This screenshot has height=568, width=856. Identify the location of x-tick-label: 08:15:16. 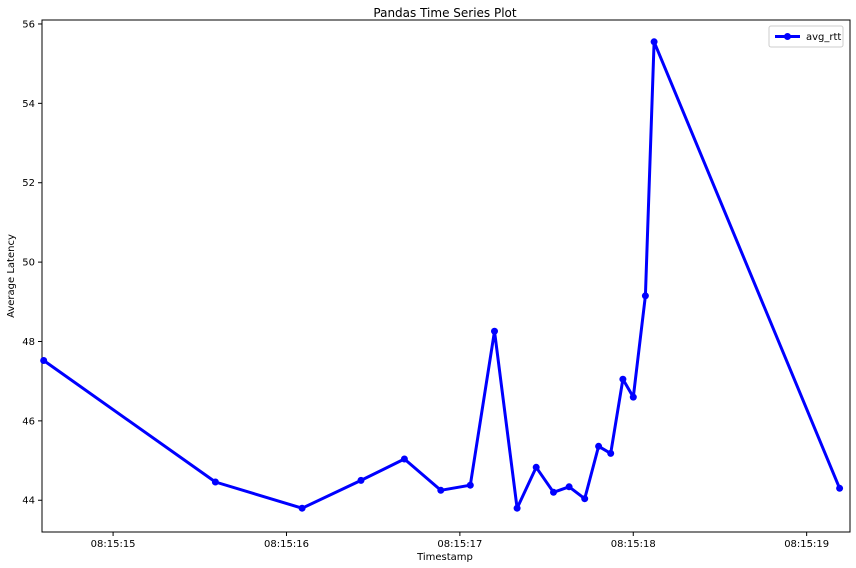
(286, 544).